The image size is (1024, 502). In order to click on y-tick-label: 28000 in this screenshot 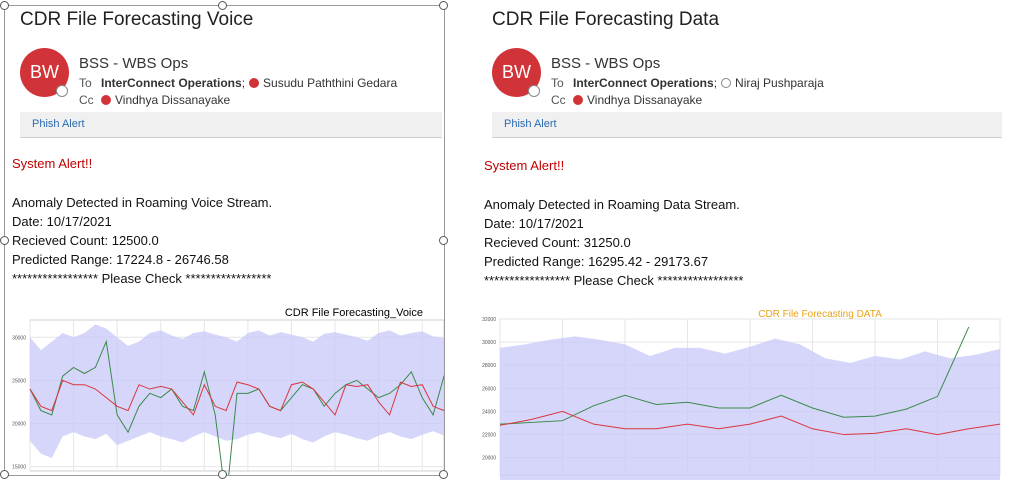, I will do `click(489, 366)`.